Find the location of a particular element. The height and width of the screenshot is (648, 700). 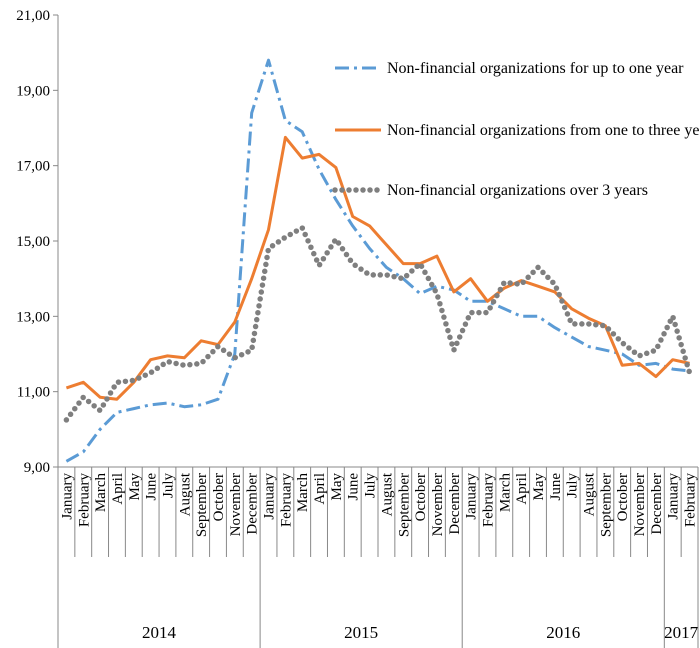

group-label: 2015 is located at coordinates (361, 632).